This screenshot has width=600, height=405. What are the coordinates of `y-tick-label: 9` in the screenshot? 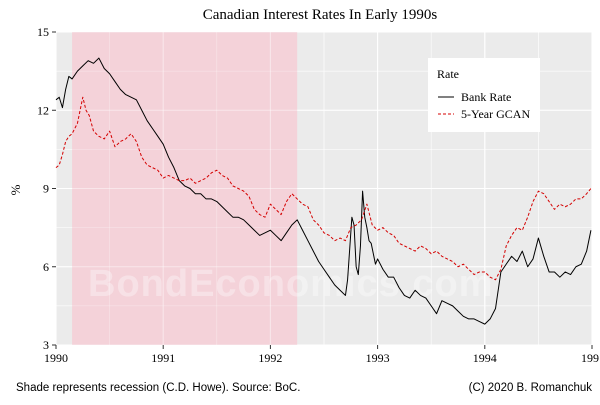 It's located at (46, 189).